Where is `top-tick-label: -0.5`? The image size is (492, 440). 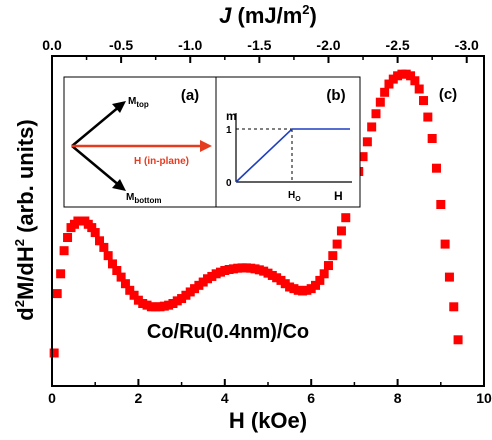 top-tick-label: -0.5 is located at coordinates (121, 45).